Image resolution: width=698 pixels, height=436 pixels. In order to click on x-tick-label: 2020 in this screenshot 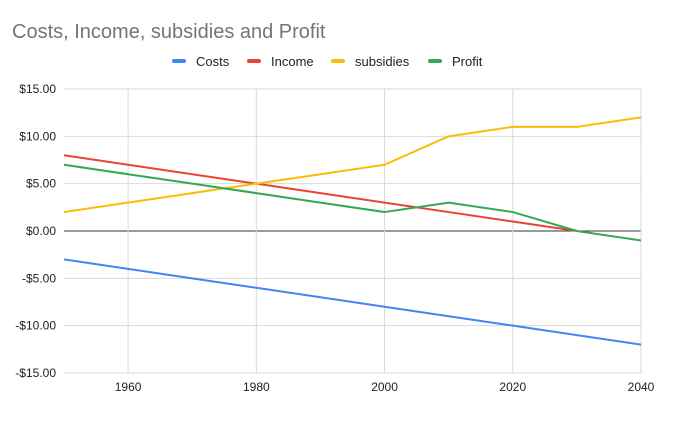, I will do `click(512, 387)`.